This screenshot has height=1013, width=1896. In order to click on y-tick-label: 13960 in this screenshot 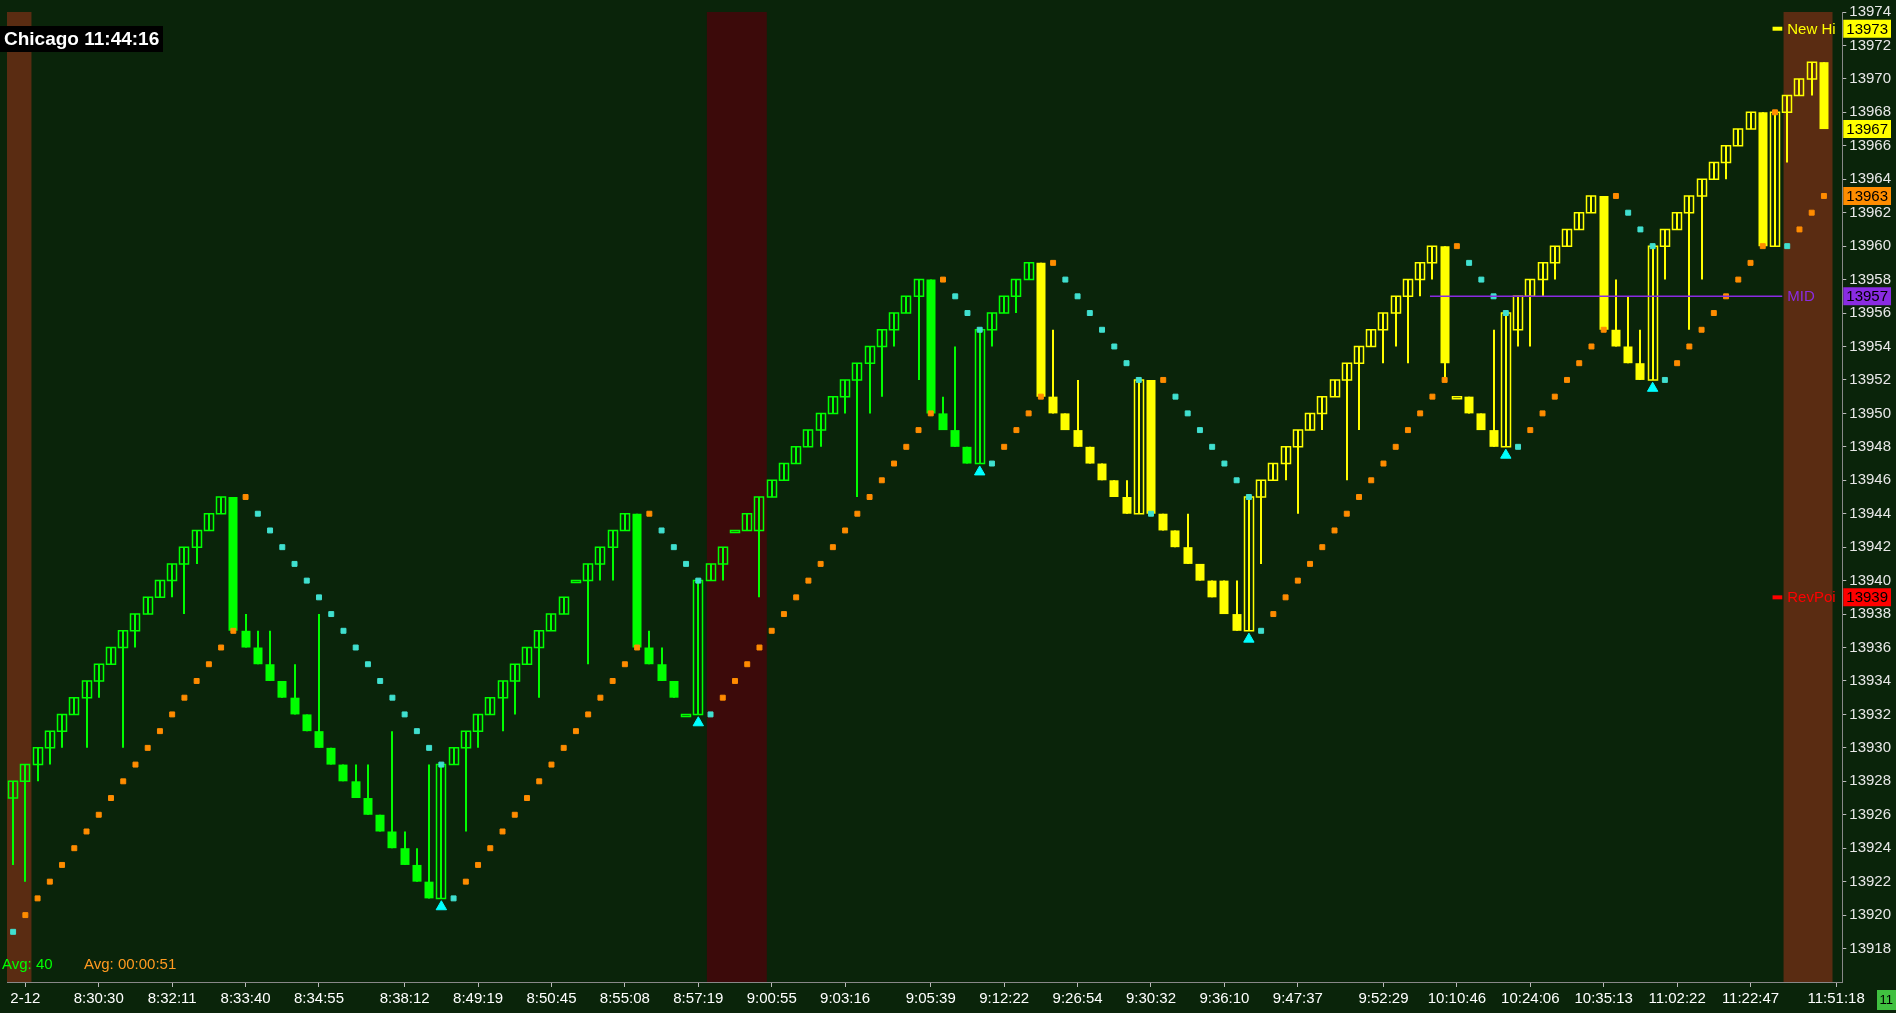, I will do `click(1870, 245)`.